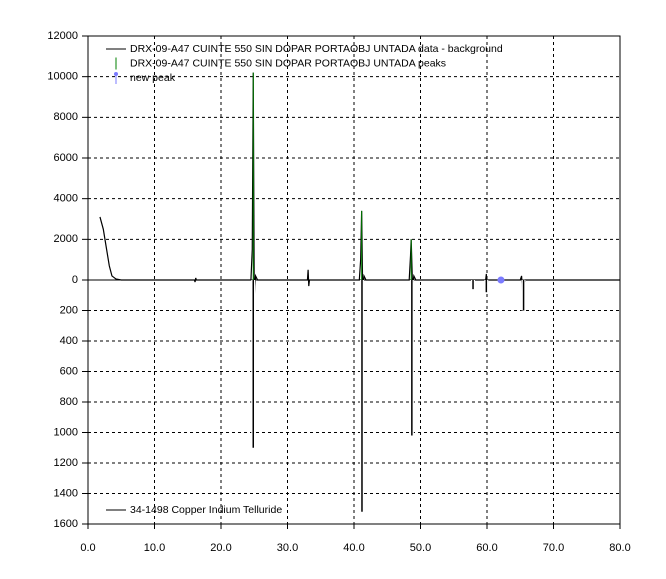 This screenshot has height=579, width=666. I want to click on y-tick-label: 1400, so click(66, 493).